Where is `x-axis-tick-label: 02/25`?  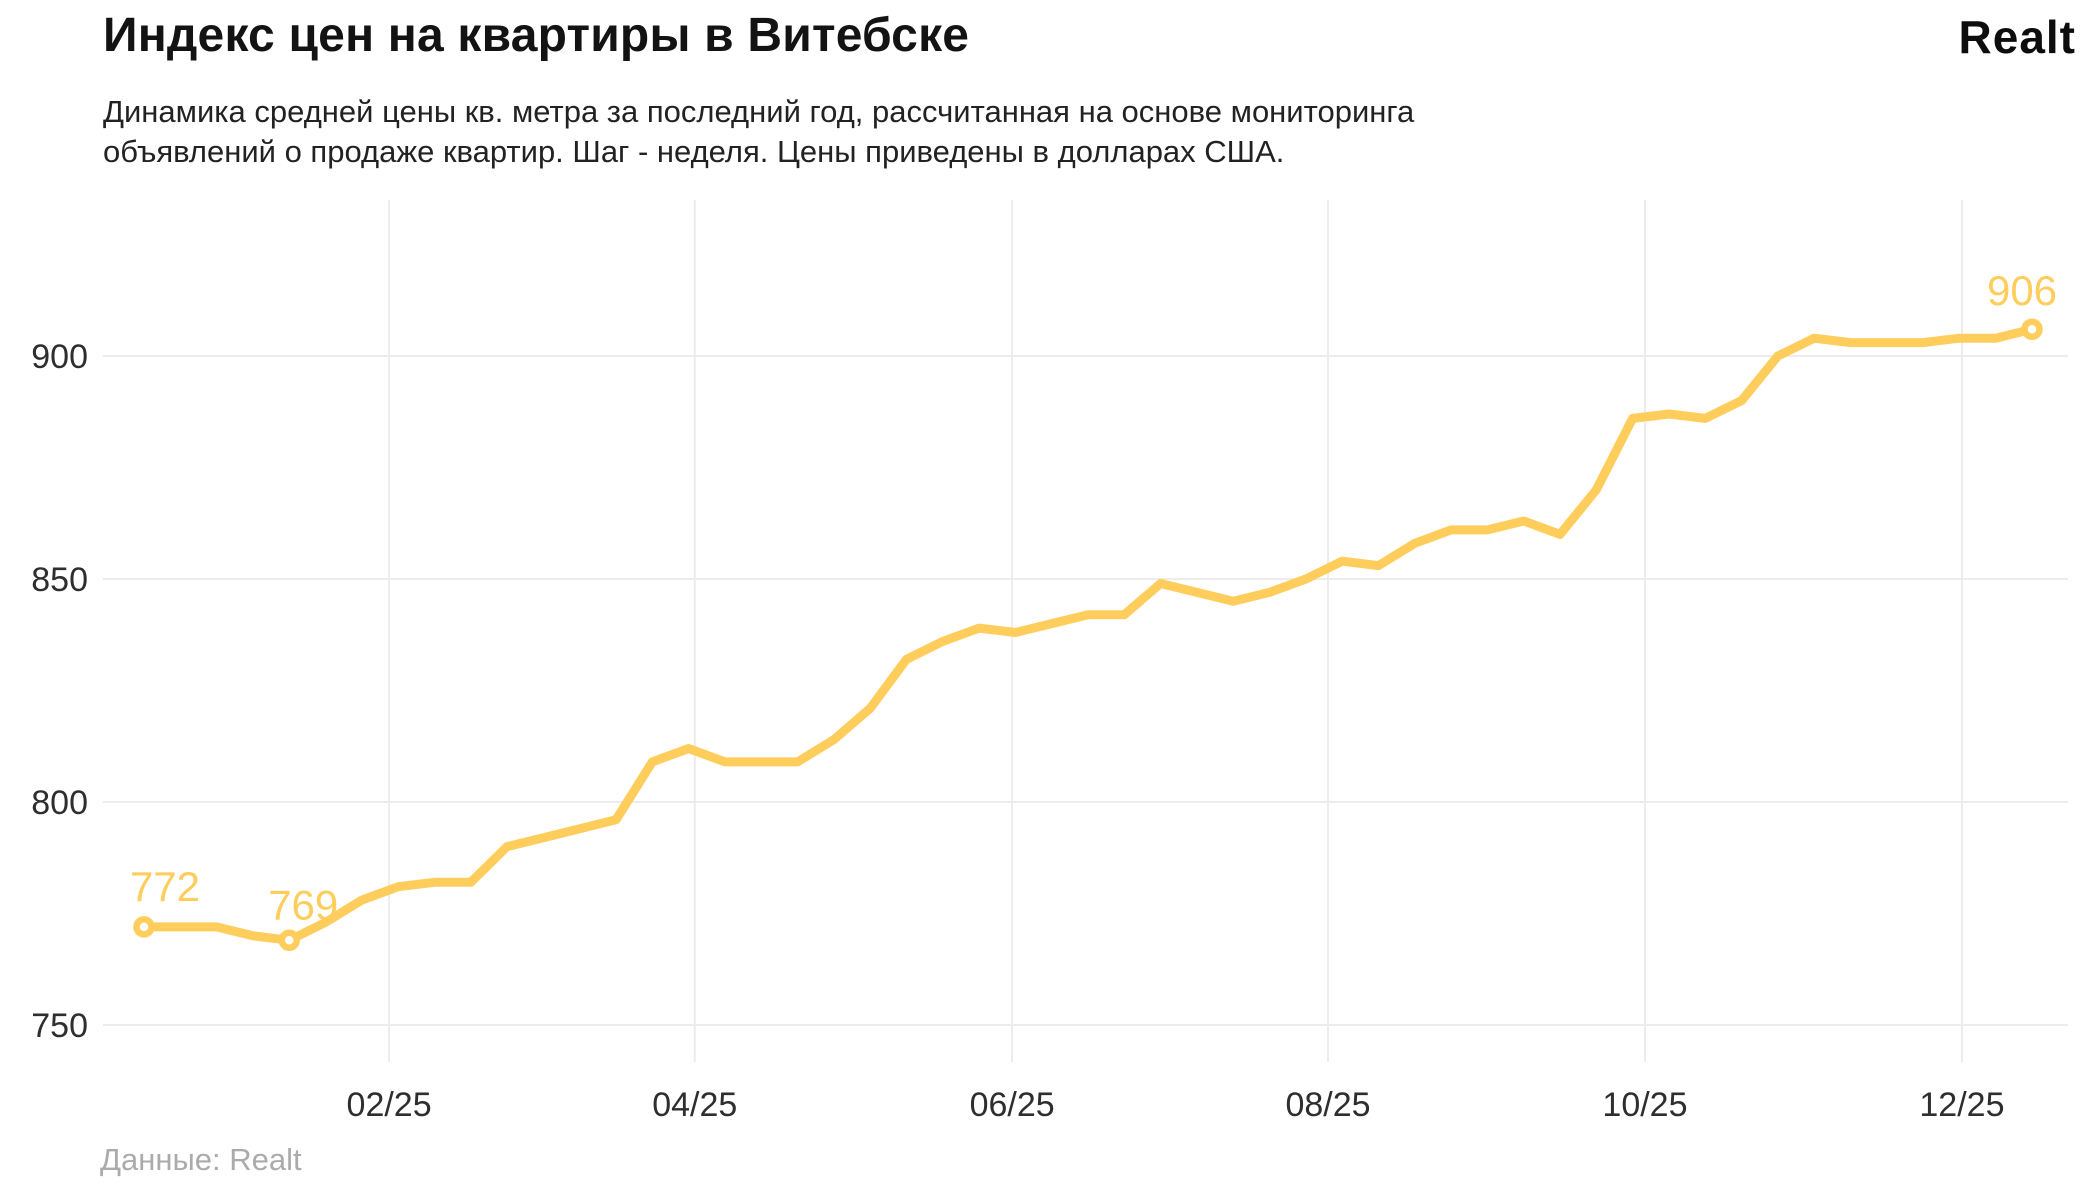
x-axis-tick-label: 02/25 is located at coordinates (389, 1105).